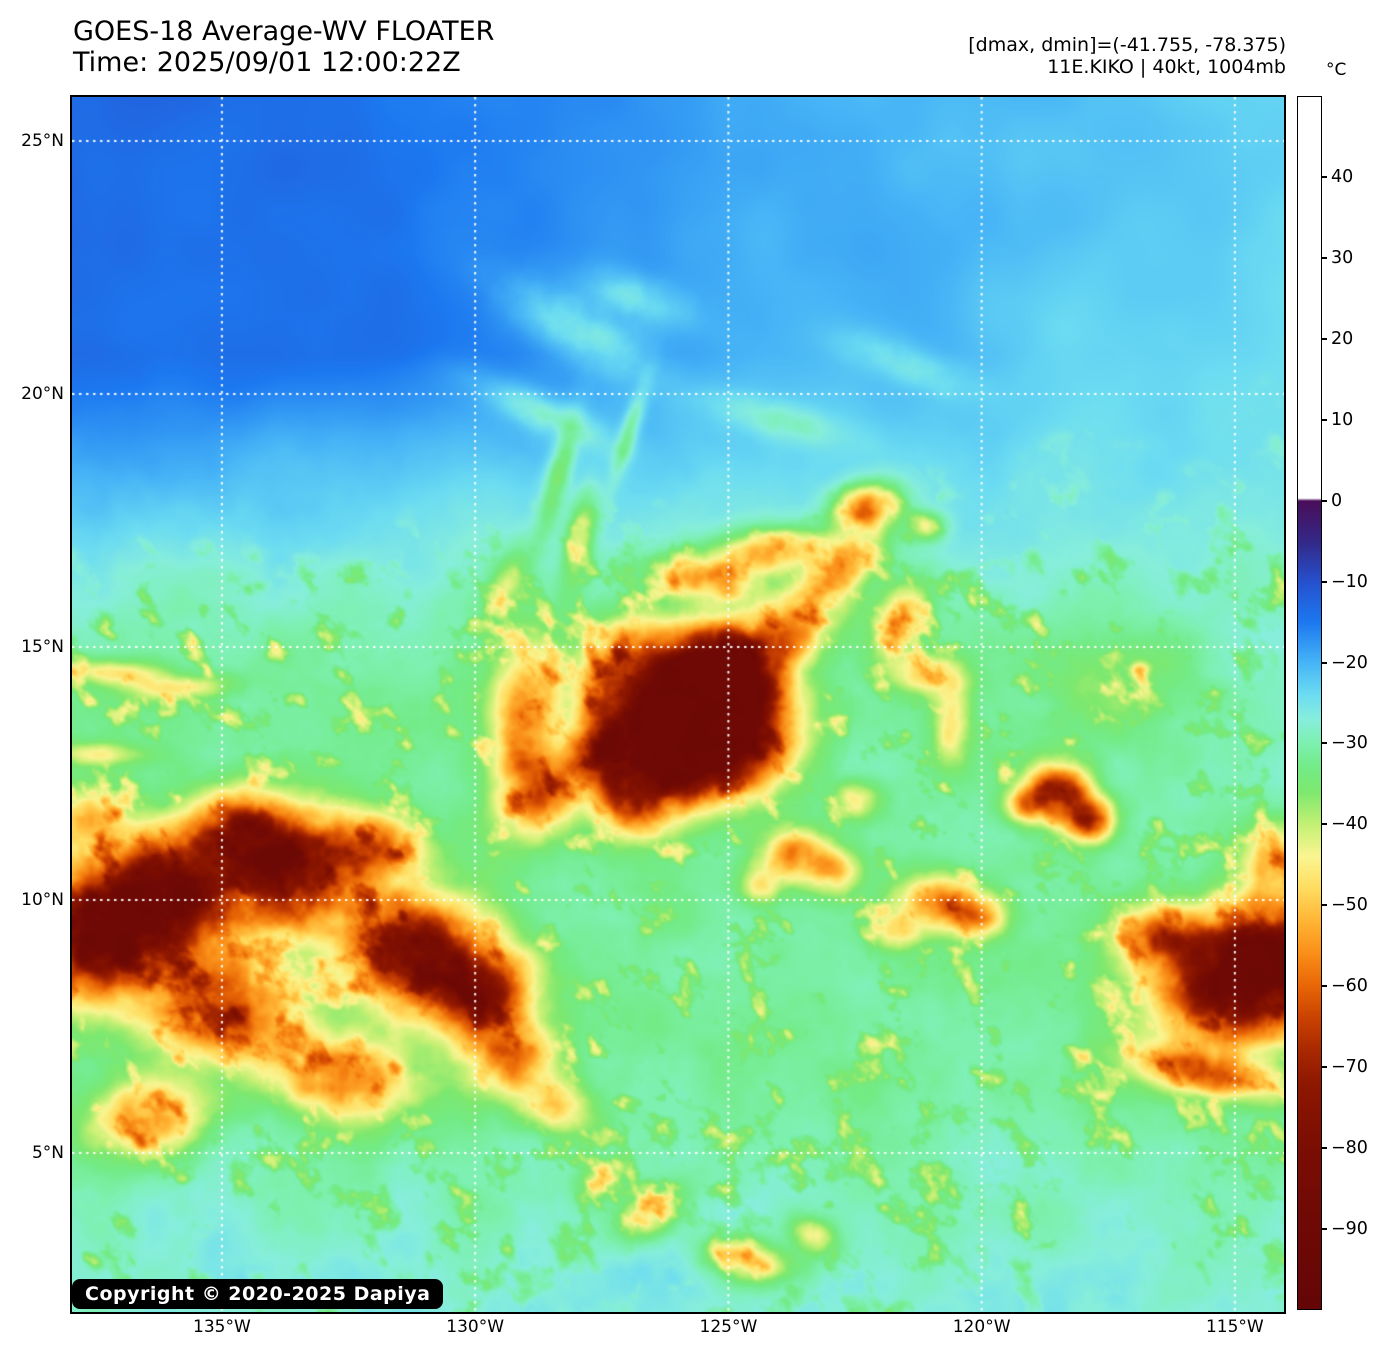 Image resolution: width=1390 pixels, height=1359 pixels. I want to click on colorbar-tick-label: −60, so click(1349, 986).